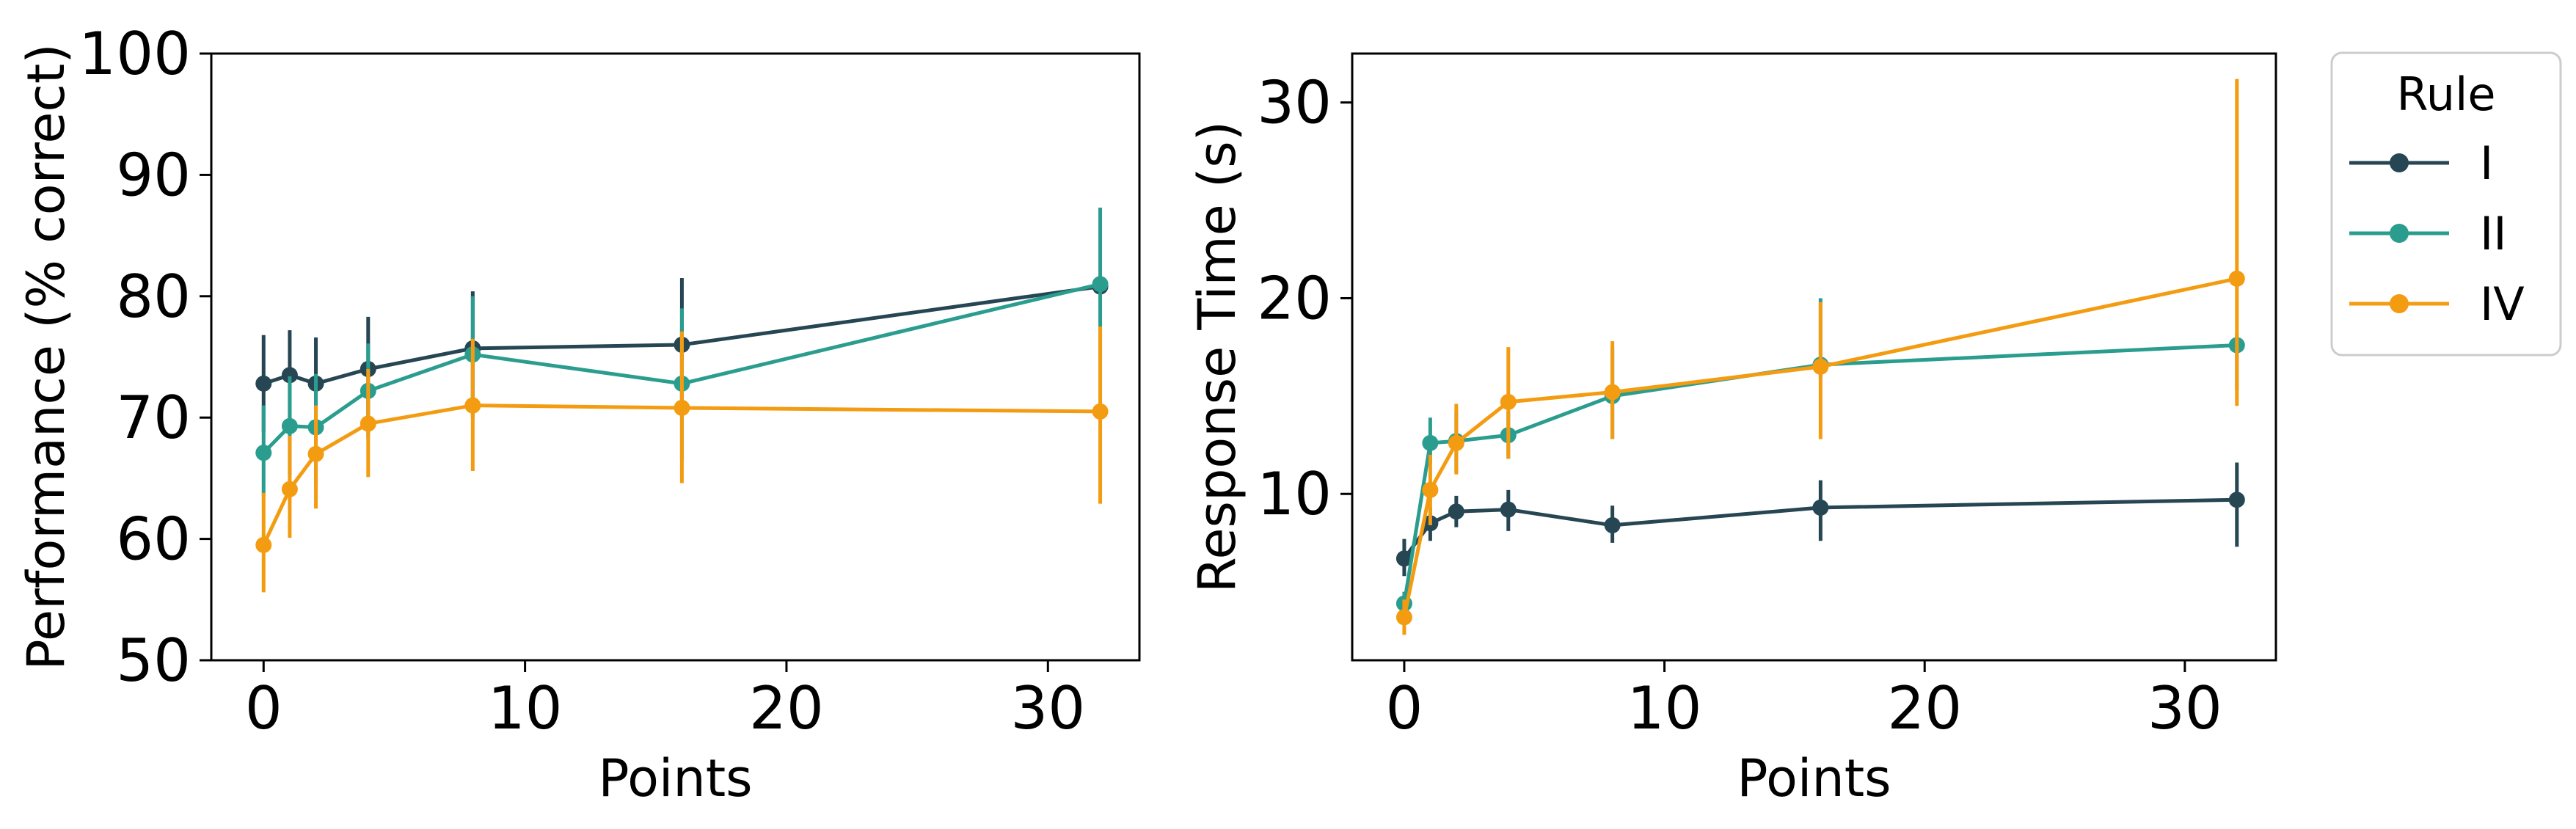  I want to click on y-tick-label: 100, so click(135, 54).